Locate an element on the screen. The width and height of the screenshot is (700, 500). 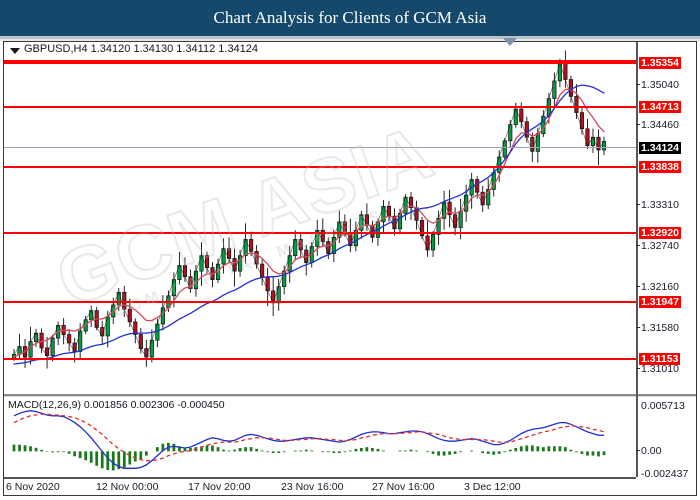
price-axis-label: 1.32920 is located at coordinates (660, 233).